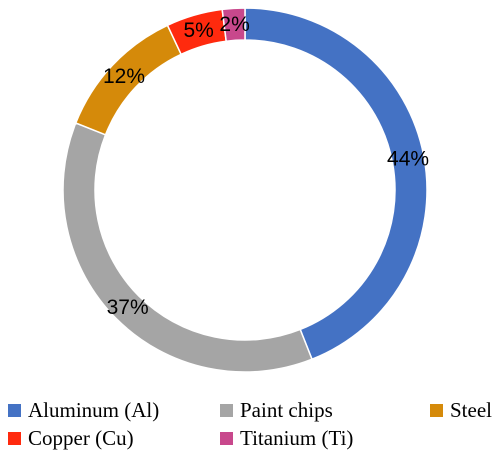  I want to click on data-label-copper: 5%, so click(199, 30).